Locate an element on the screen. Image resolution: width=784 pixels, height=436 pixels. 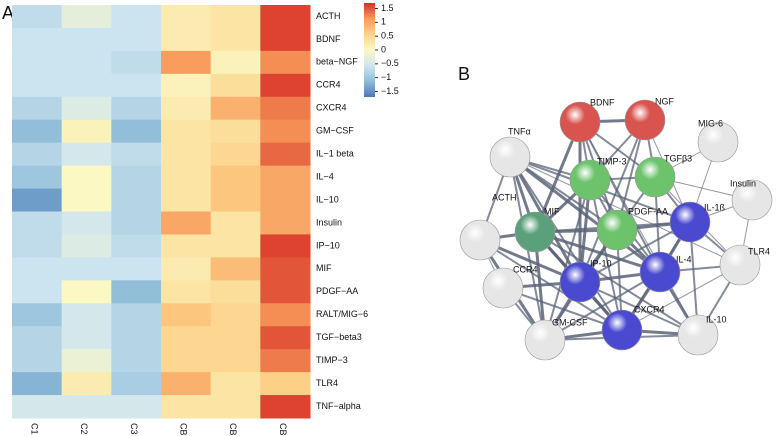
row-label: CCR4 is located at coordinates (328, 85).